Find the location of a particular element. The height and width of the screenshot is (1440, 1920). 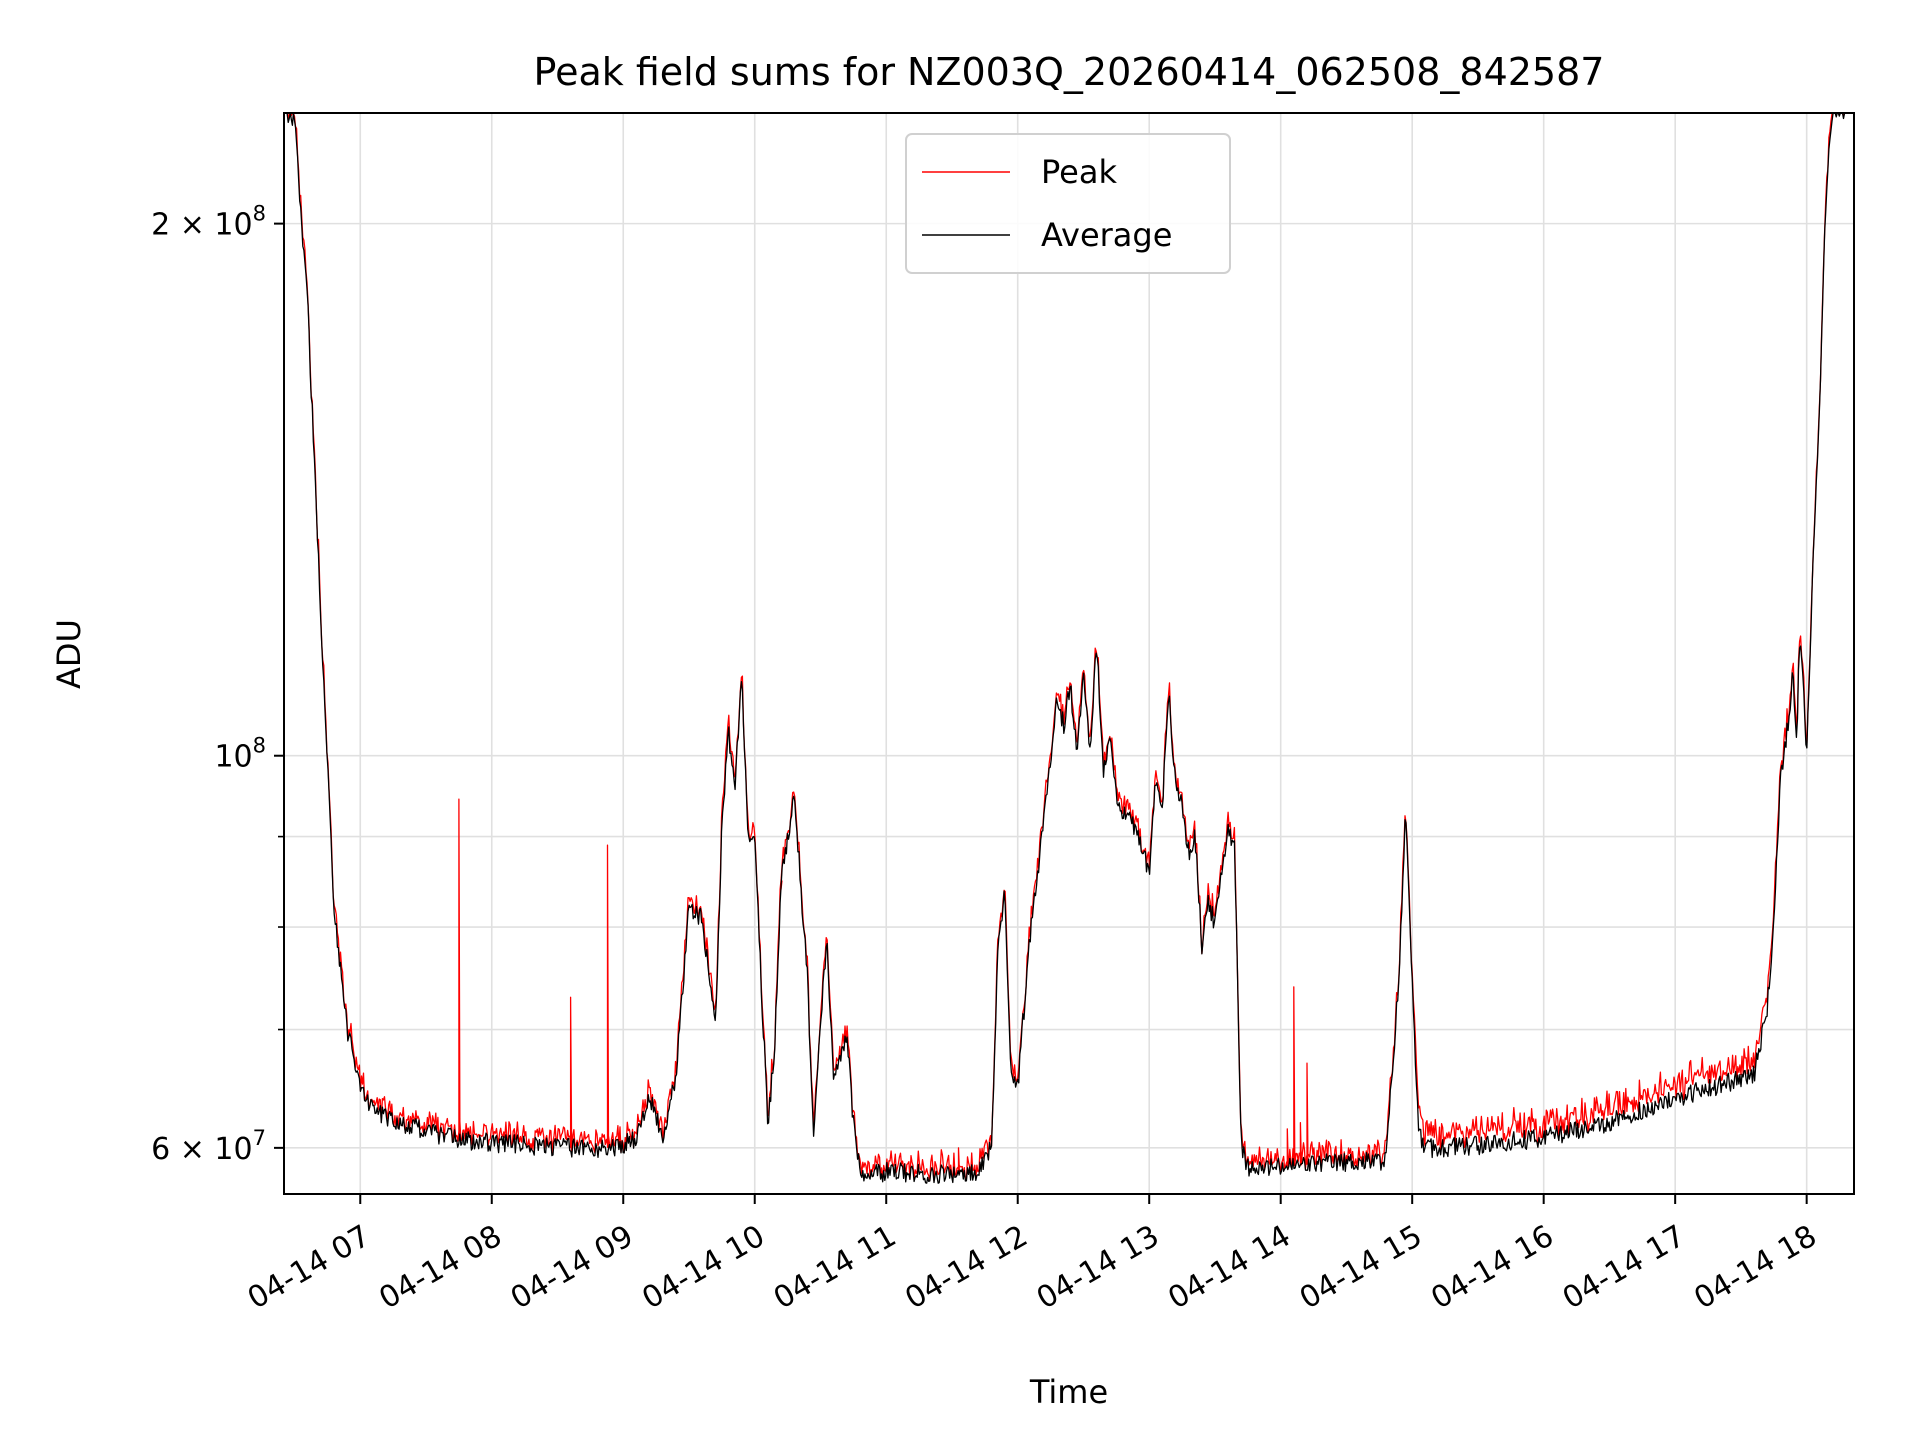

legend-label-peak: Peak is located at coordinates (1079, 172).